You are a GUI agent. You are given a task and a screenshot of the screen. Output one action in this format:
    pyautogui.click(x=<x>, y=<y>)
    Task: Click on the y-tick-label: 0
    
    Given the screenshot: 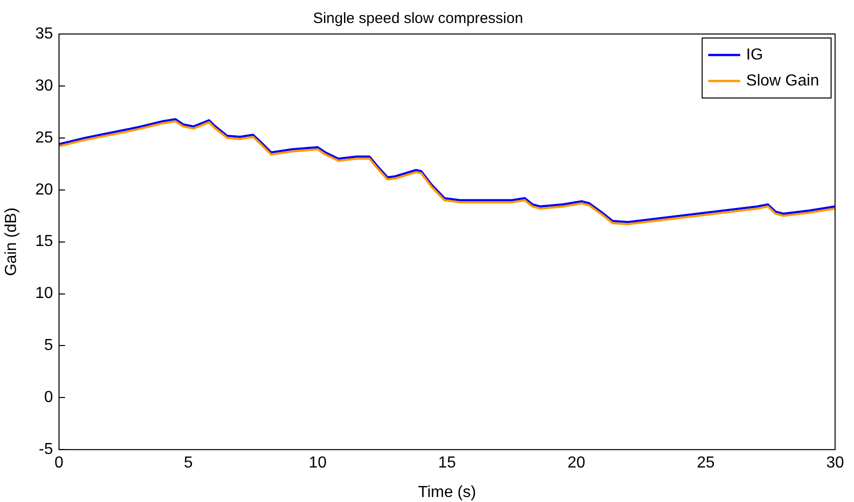 What is the action you would take?
    pyautogui.click(x=49, y=397)
    